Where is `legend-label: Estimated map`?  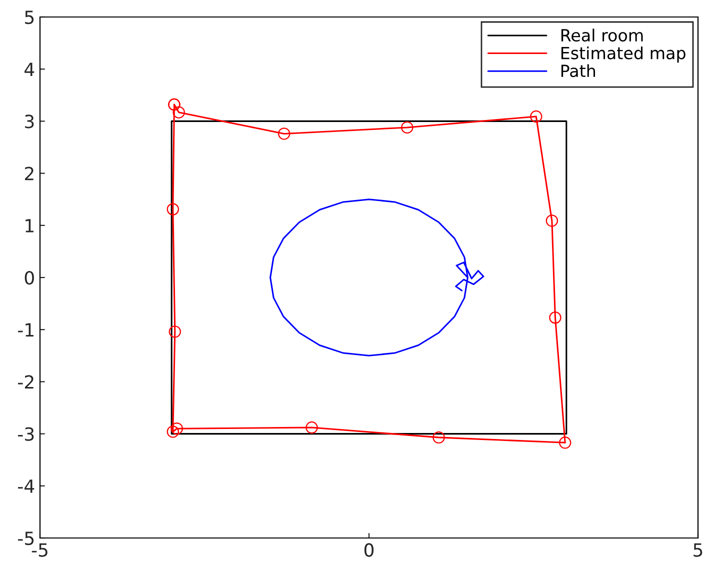 legend-label: Estimated map is located at coordinates (623, 54).